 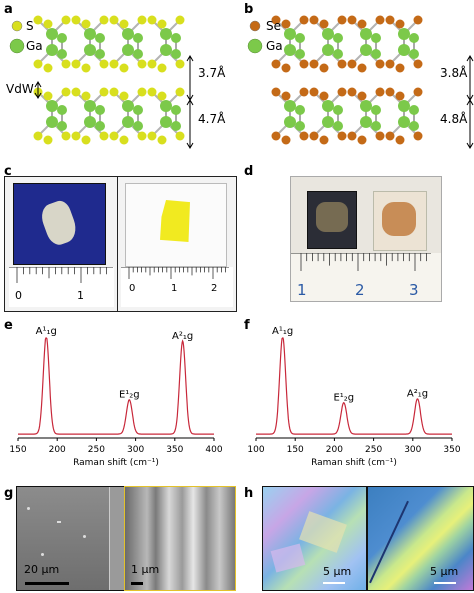 What do you see at coordinates (249, 9) in the screenshot?
I see `panel-letter-b: b` at bounding box center [249, 9].